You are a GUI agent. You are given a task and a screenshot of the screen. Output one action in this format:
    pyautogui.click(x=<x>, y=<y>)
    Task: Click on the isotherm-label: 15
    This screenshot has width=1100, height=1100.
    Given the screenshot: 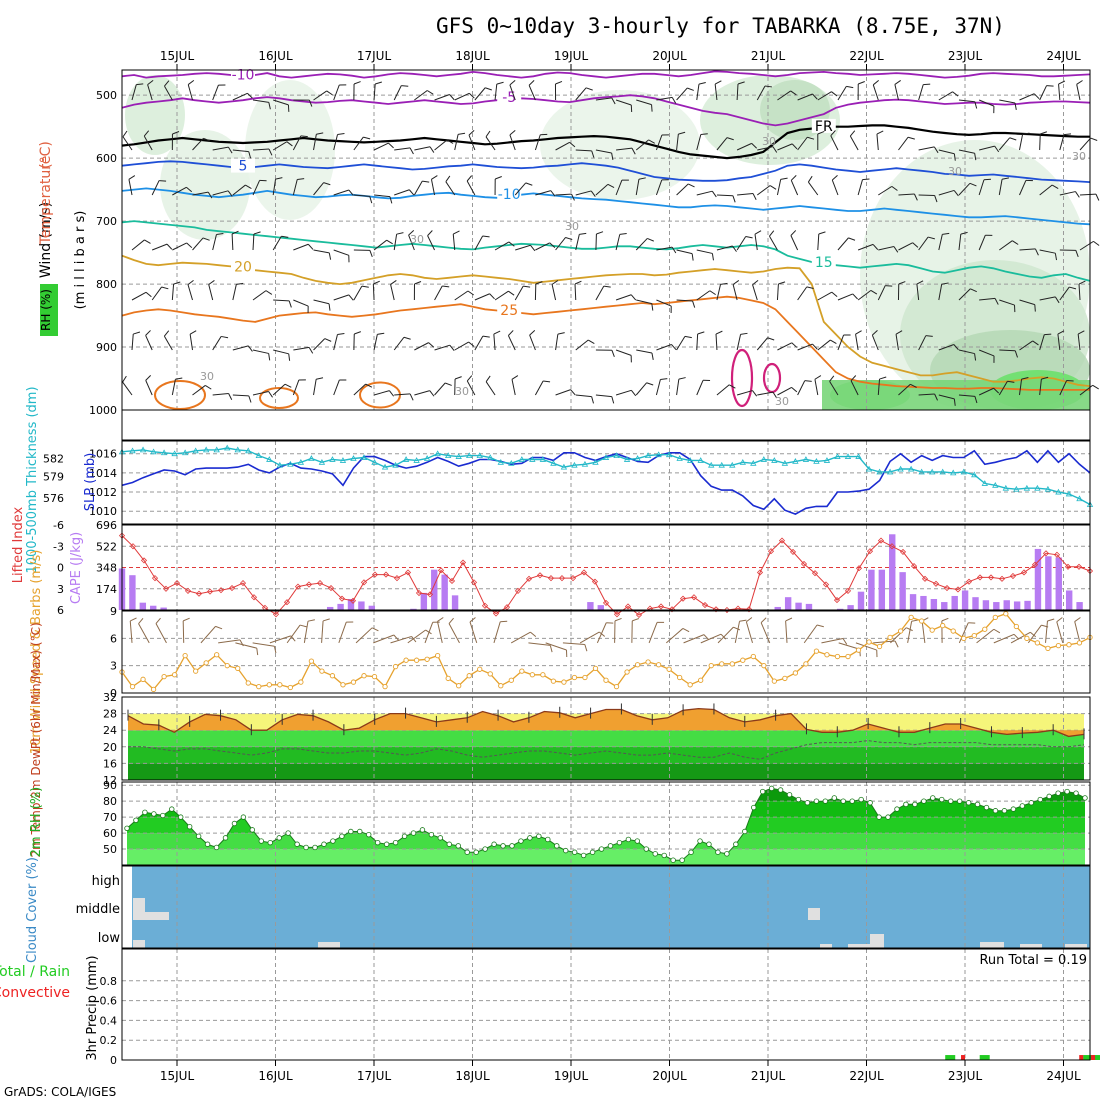 What is the action you would take?
    pyautogui.click(x=824, y=263)
    